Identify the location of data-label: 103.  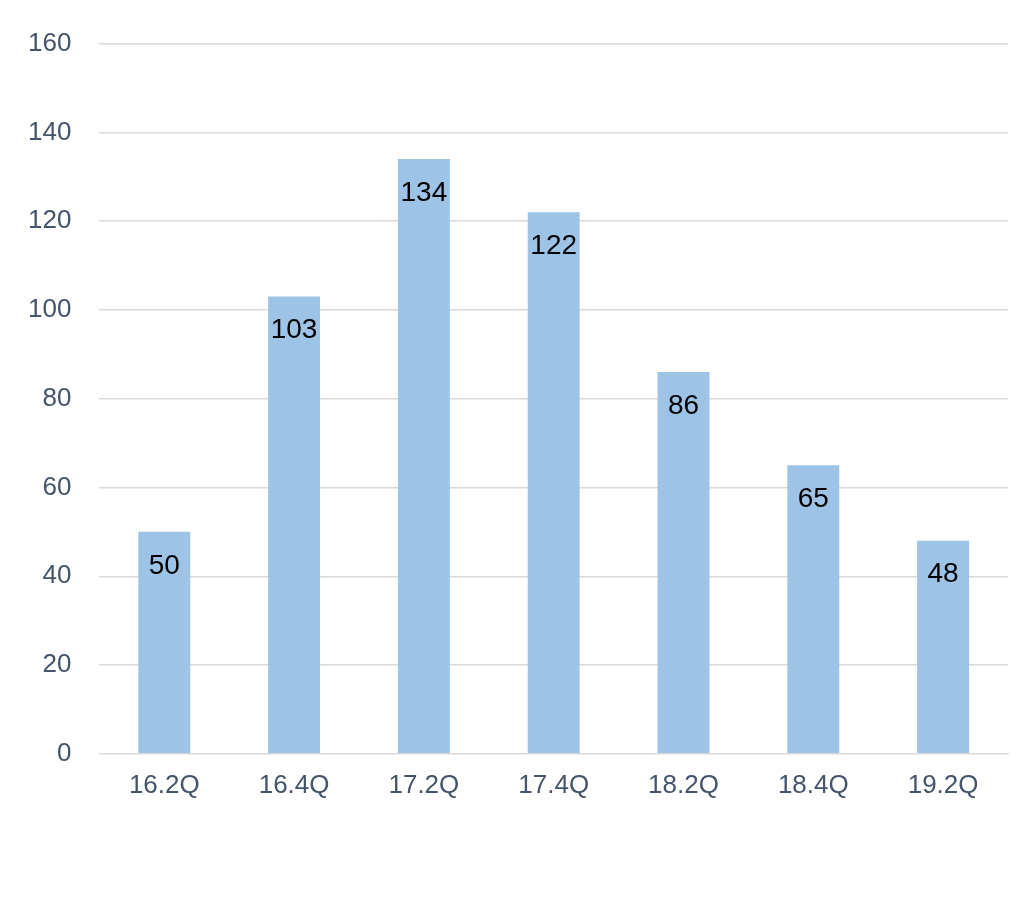
(294, 329).